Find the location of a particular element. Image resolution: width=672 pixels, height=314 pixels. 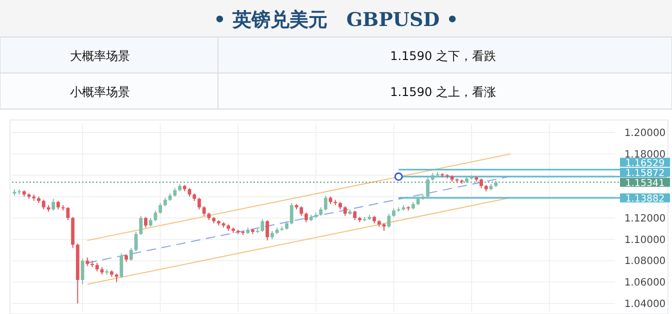

text: 小概率场景 is located at coordinates (100, 92).